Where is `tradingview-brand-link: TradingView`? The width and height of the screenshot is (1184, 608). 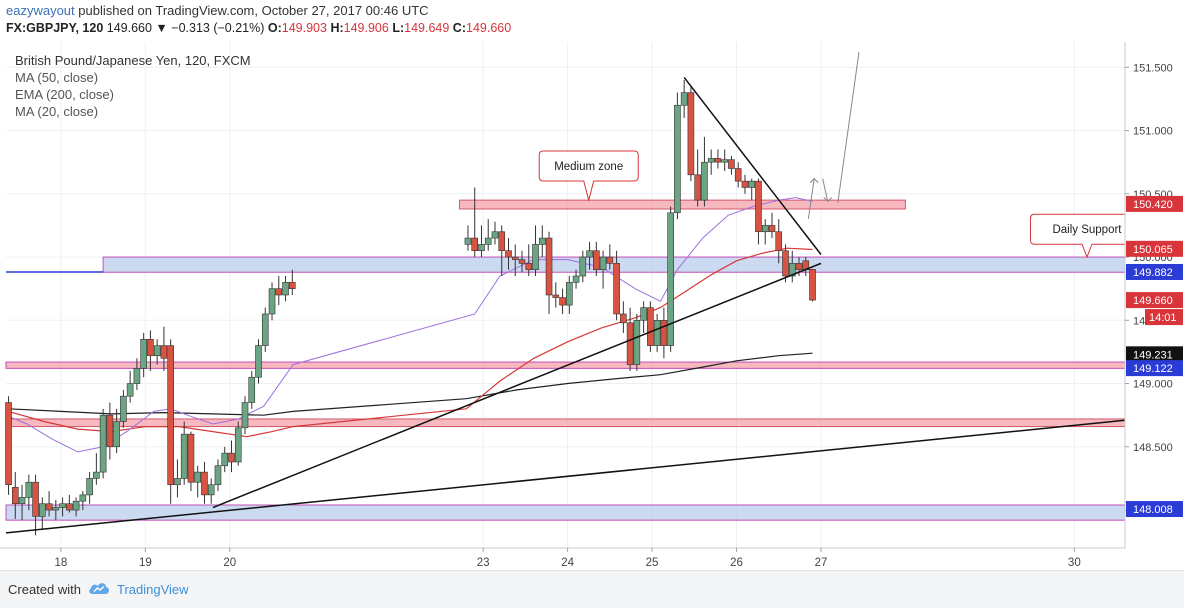
tradingview-brand-link: TradingView is located at coordinates (153, 589).